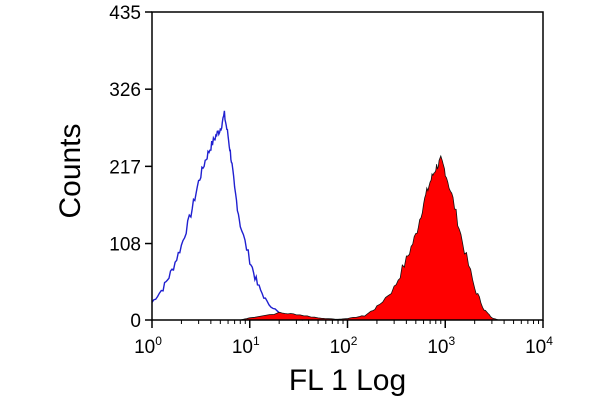 The height and width of the screenshot is (400, 600). I want to click on y-axis: 0 108 217 326 435, so click(130, 167).